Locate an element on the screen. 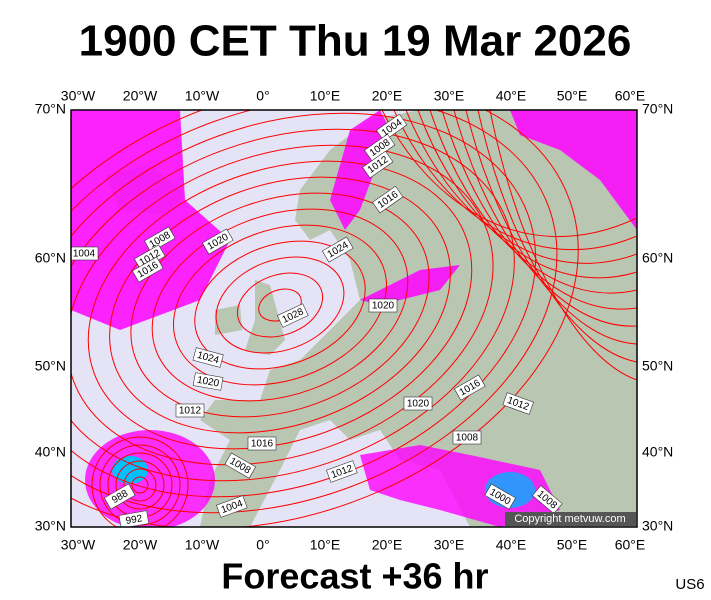 The width and height of the screenshot is (711, 600). product-code: US6 is located at coordinates (689, 584).